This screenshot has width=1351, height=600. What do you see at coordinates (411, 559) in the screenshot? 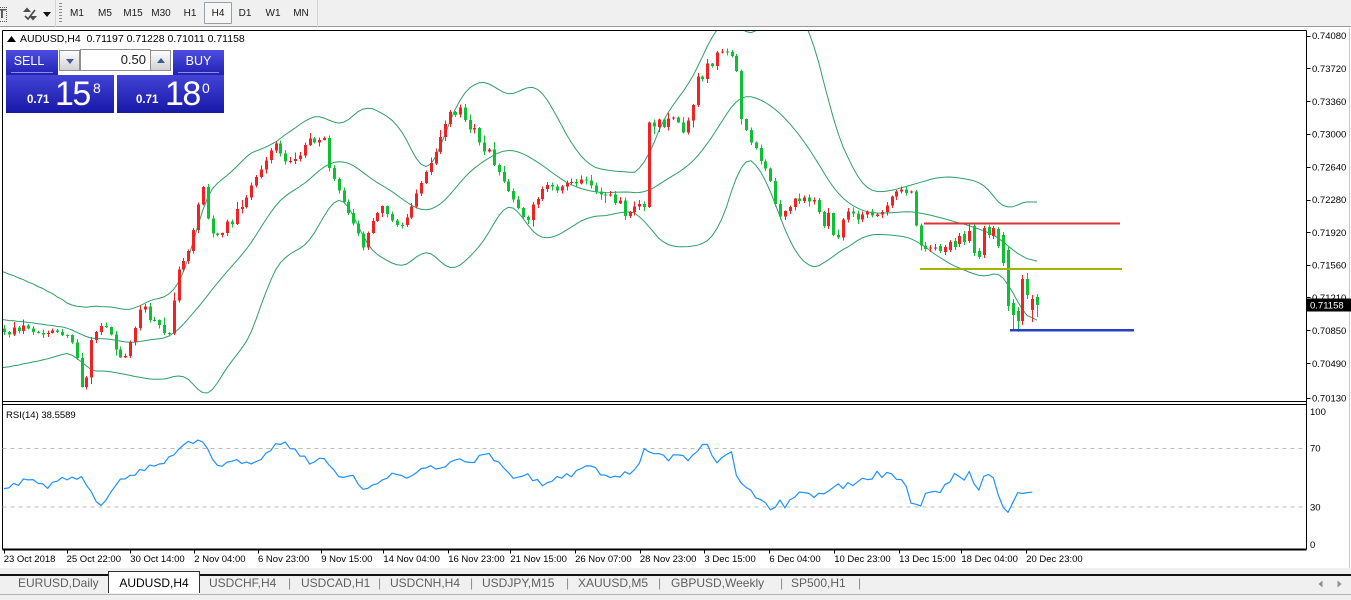
I see `svg-text: 14 Nov 04:00` at bounding box center [411, 559].